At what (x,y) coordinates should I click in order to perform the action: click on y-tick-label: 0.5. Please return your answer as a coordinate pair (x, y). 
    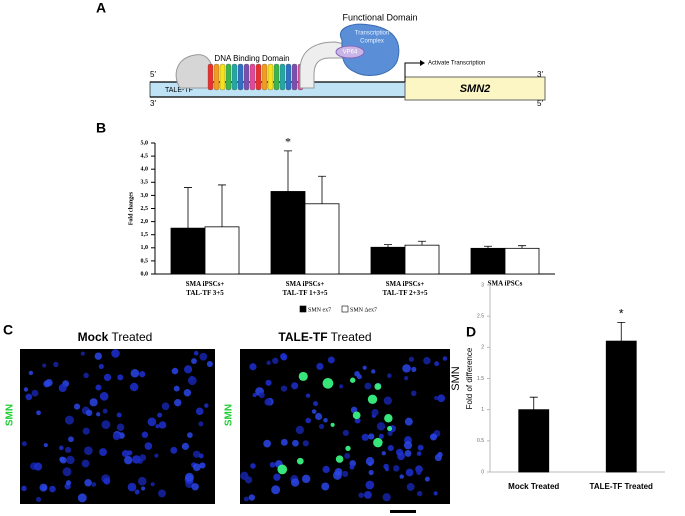
    Looking at the image, I should click on (480, 441).